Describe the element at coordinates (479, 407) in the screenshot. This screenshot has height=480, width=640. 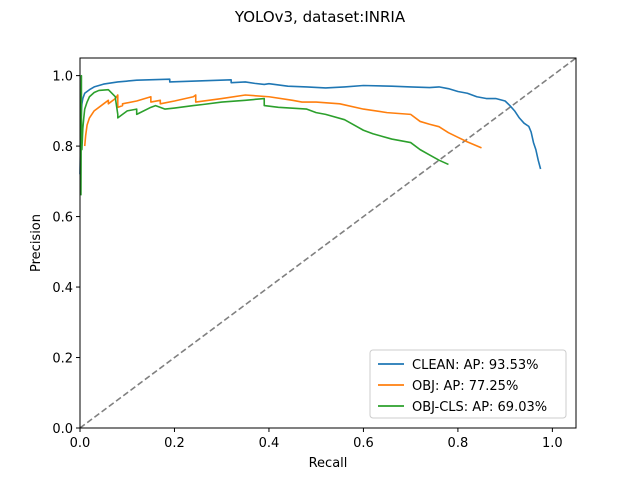
I see `legend-entry: OBJ-CLS: AP: 69.03%` at that location.